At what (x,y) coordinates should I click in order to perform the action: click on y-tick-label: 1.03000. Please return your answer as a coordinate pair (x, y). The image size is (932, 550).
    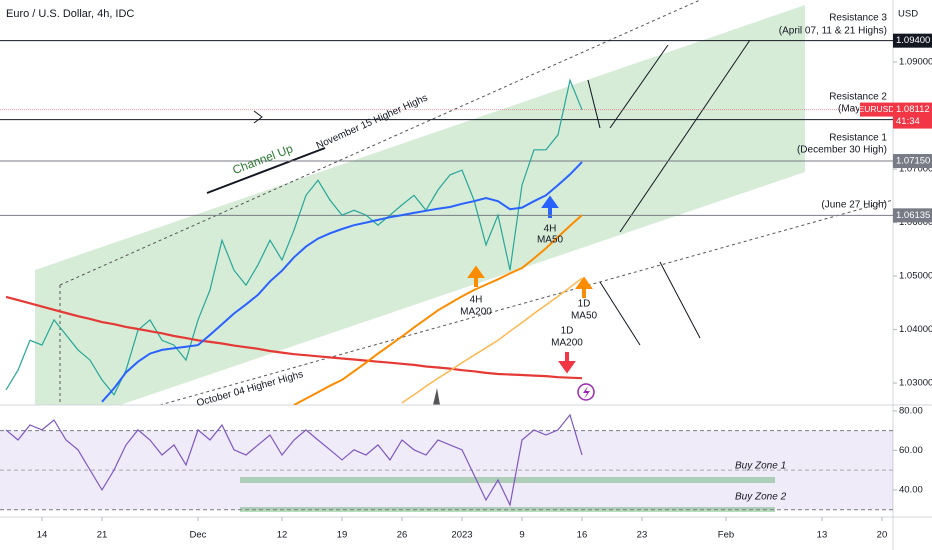
    Looking at the image, I should click on (915, 383).